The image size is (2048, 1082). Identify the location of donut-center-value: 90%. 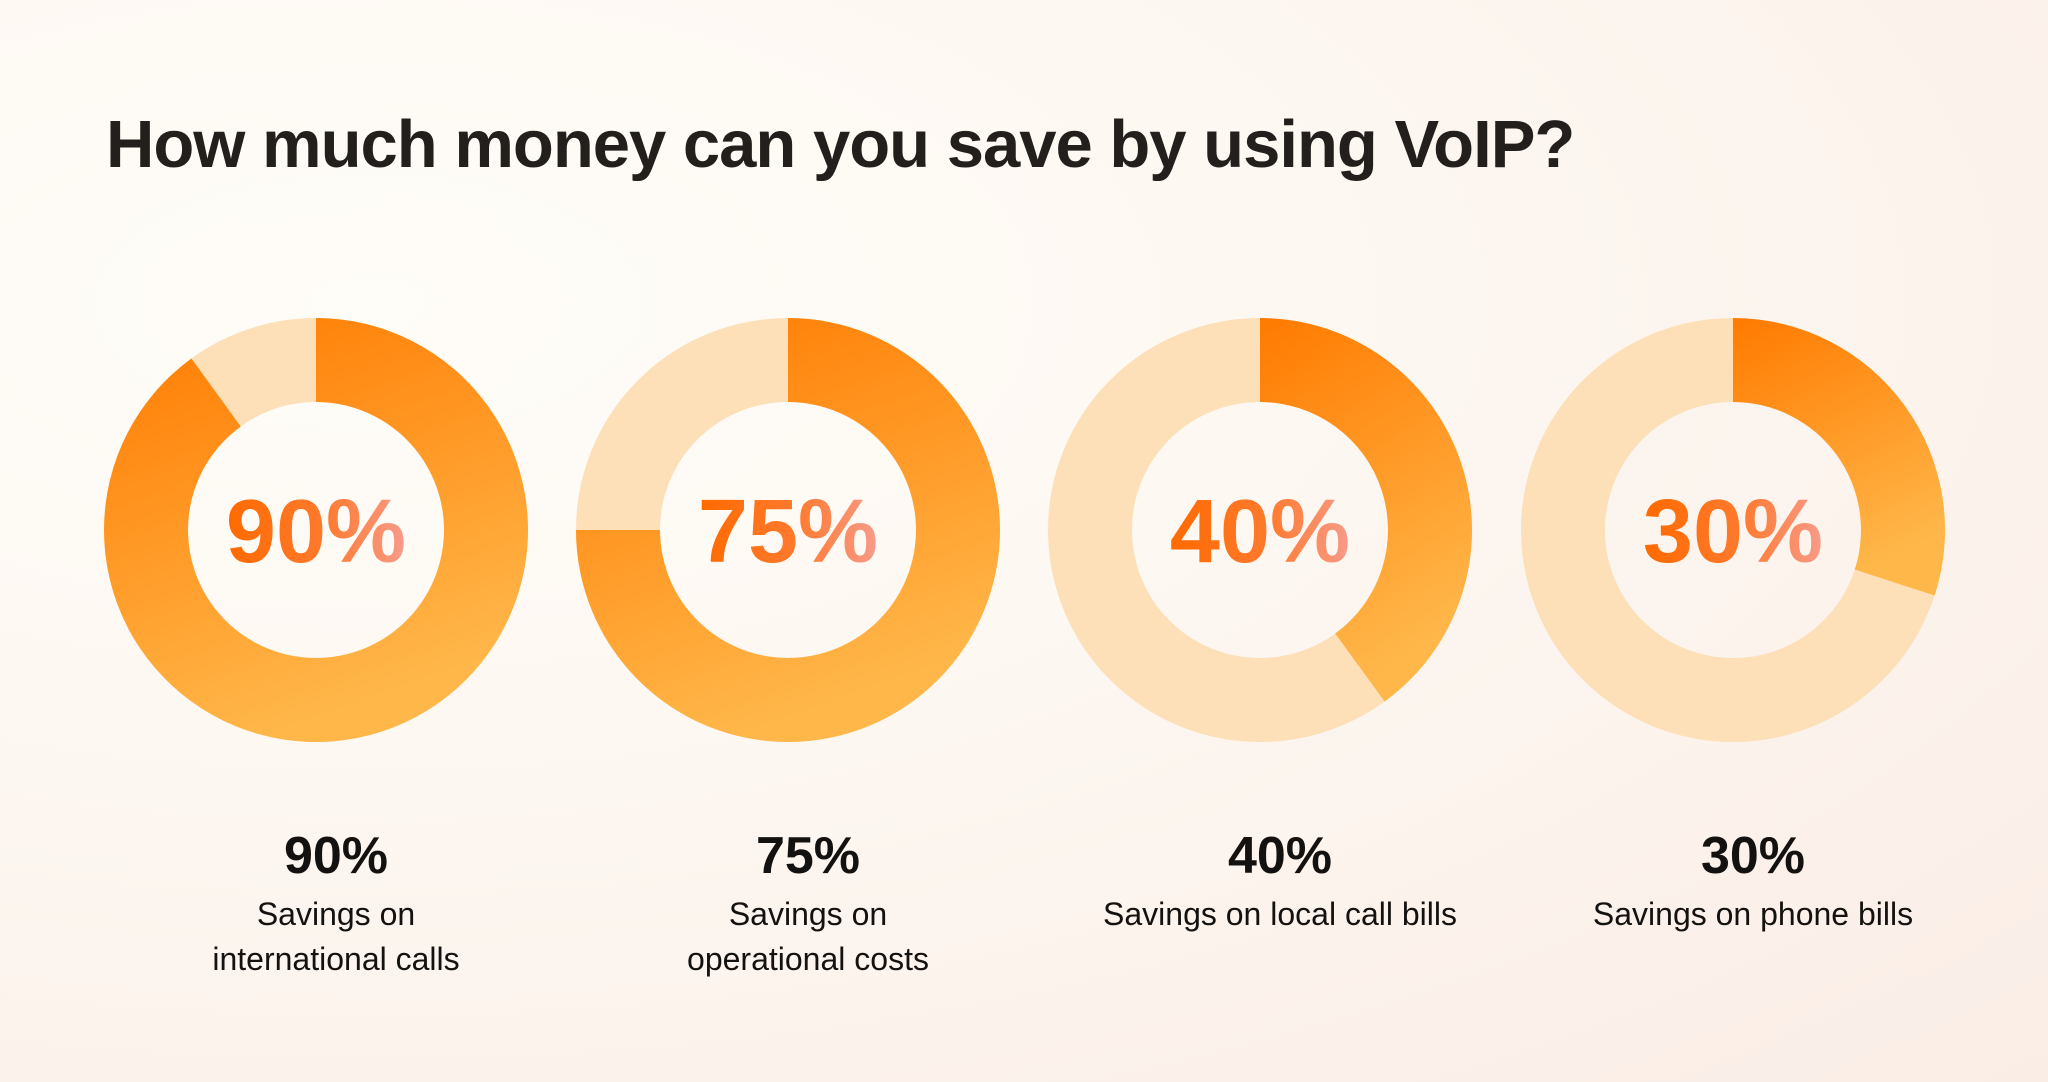
(316, 532).